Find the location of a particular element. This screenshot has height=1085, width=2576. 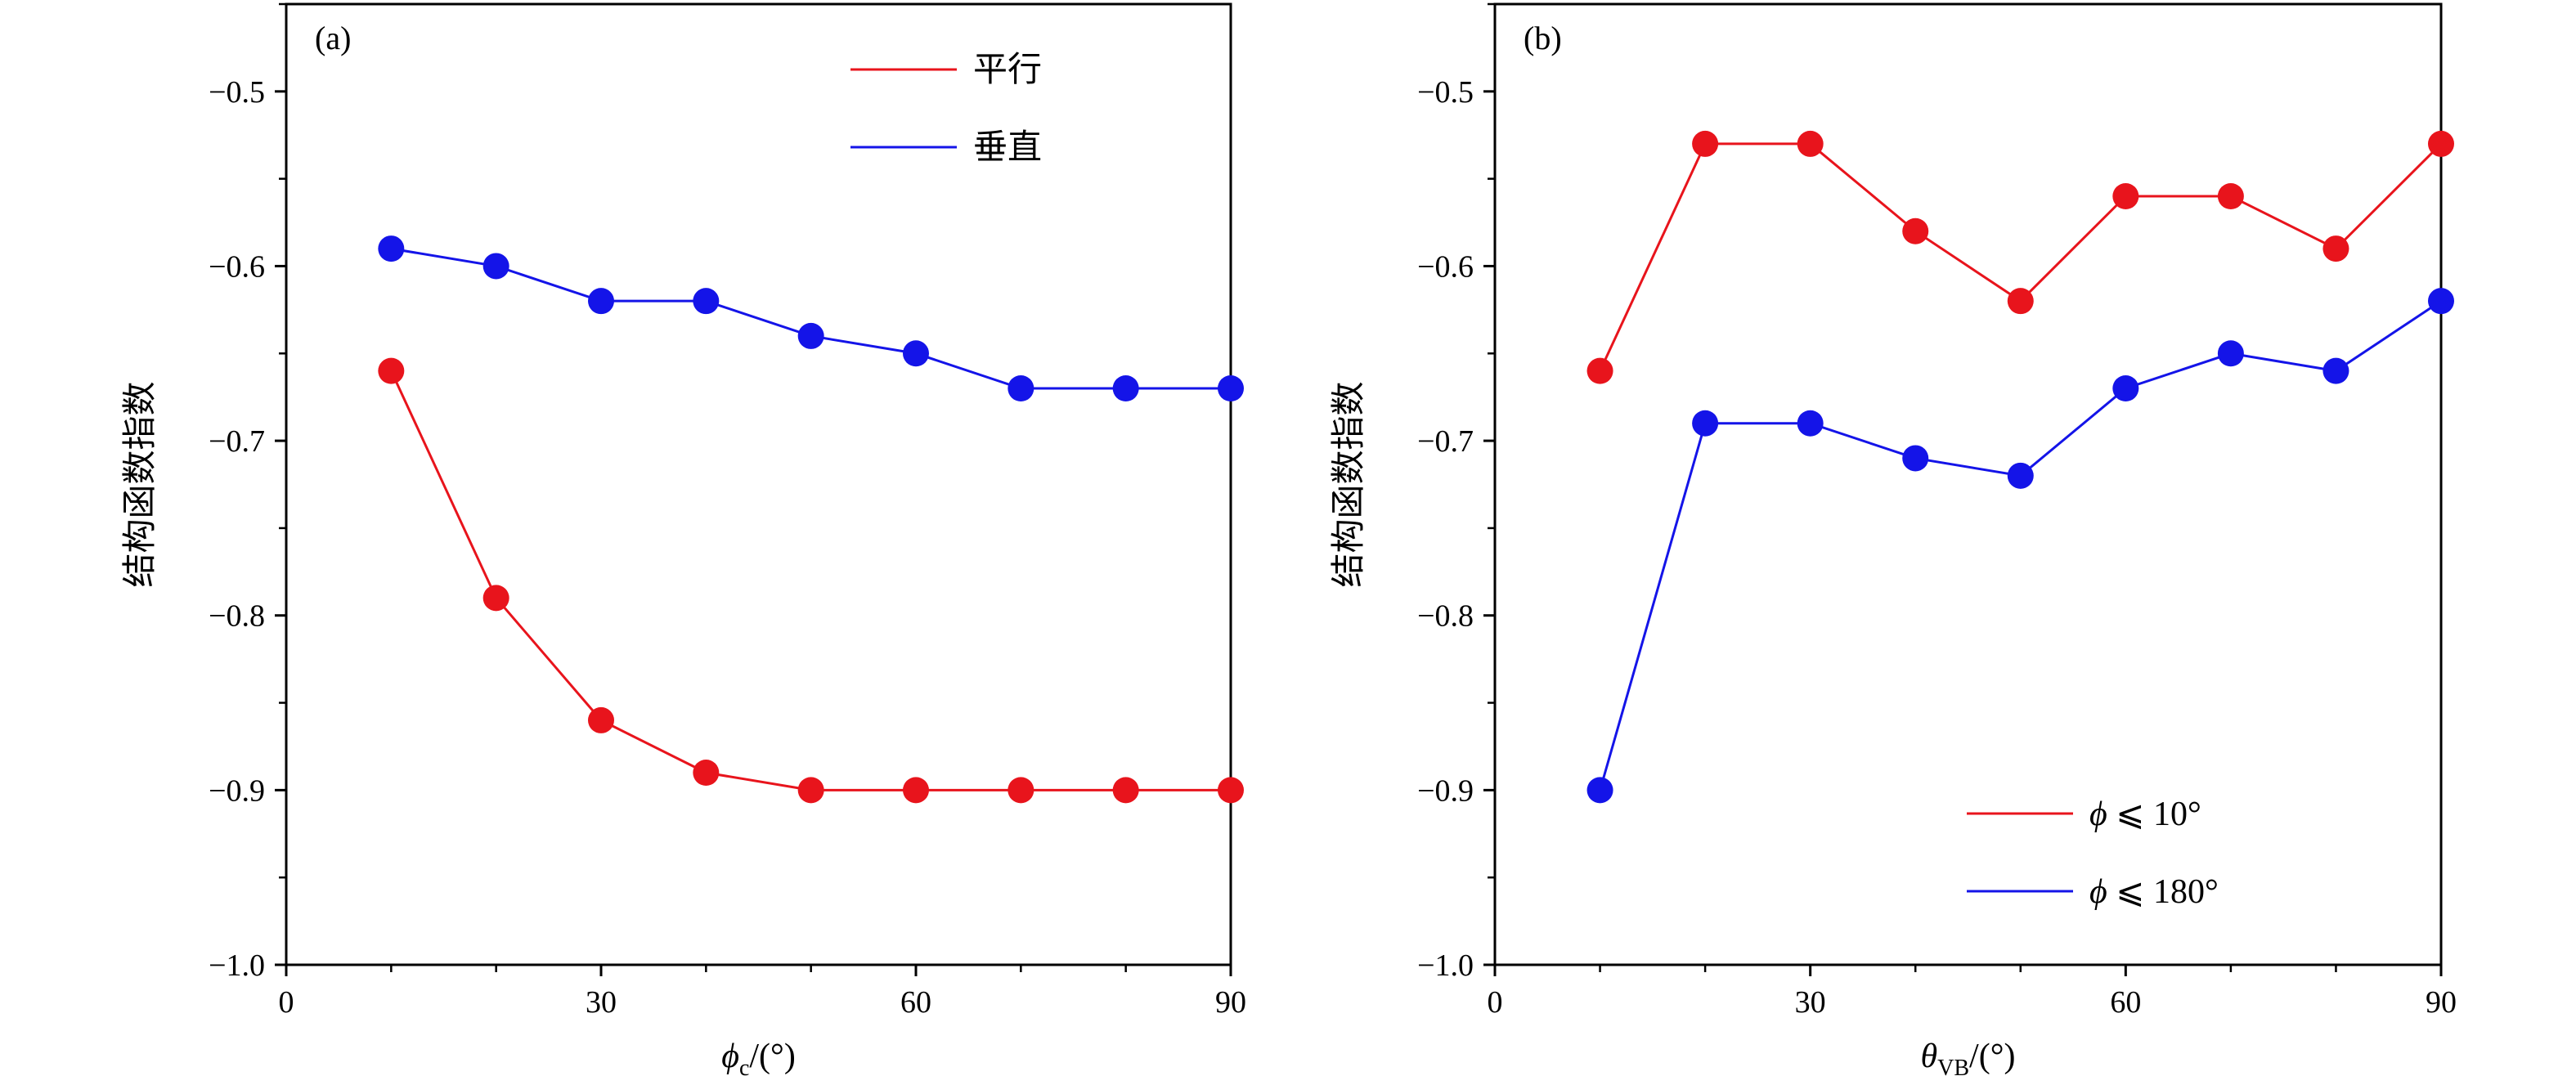

panel-label: (a) is located at coordinates (333, 38).